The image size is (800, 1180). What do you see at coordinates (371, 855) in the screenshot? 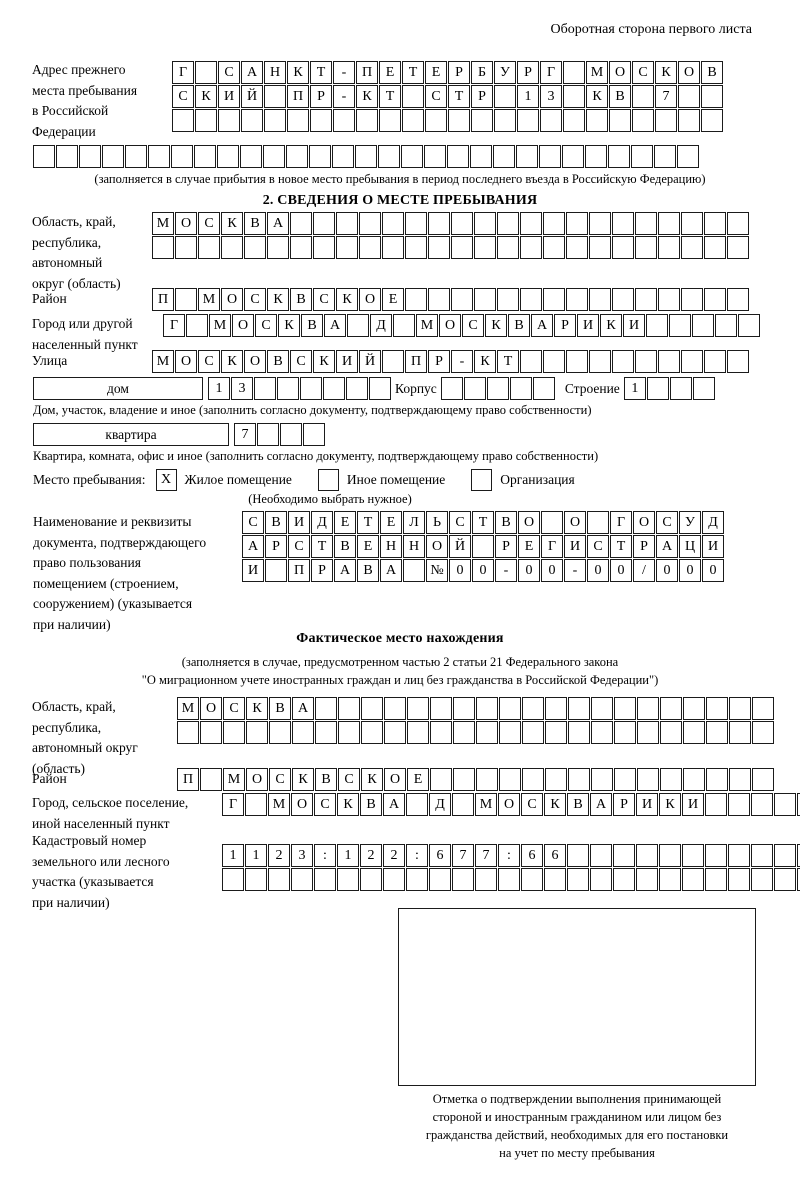
I see `char-cell: 2` at bounding box center [371, 855].